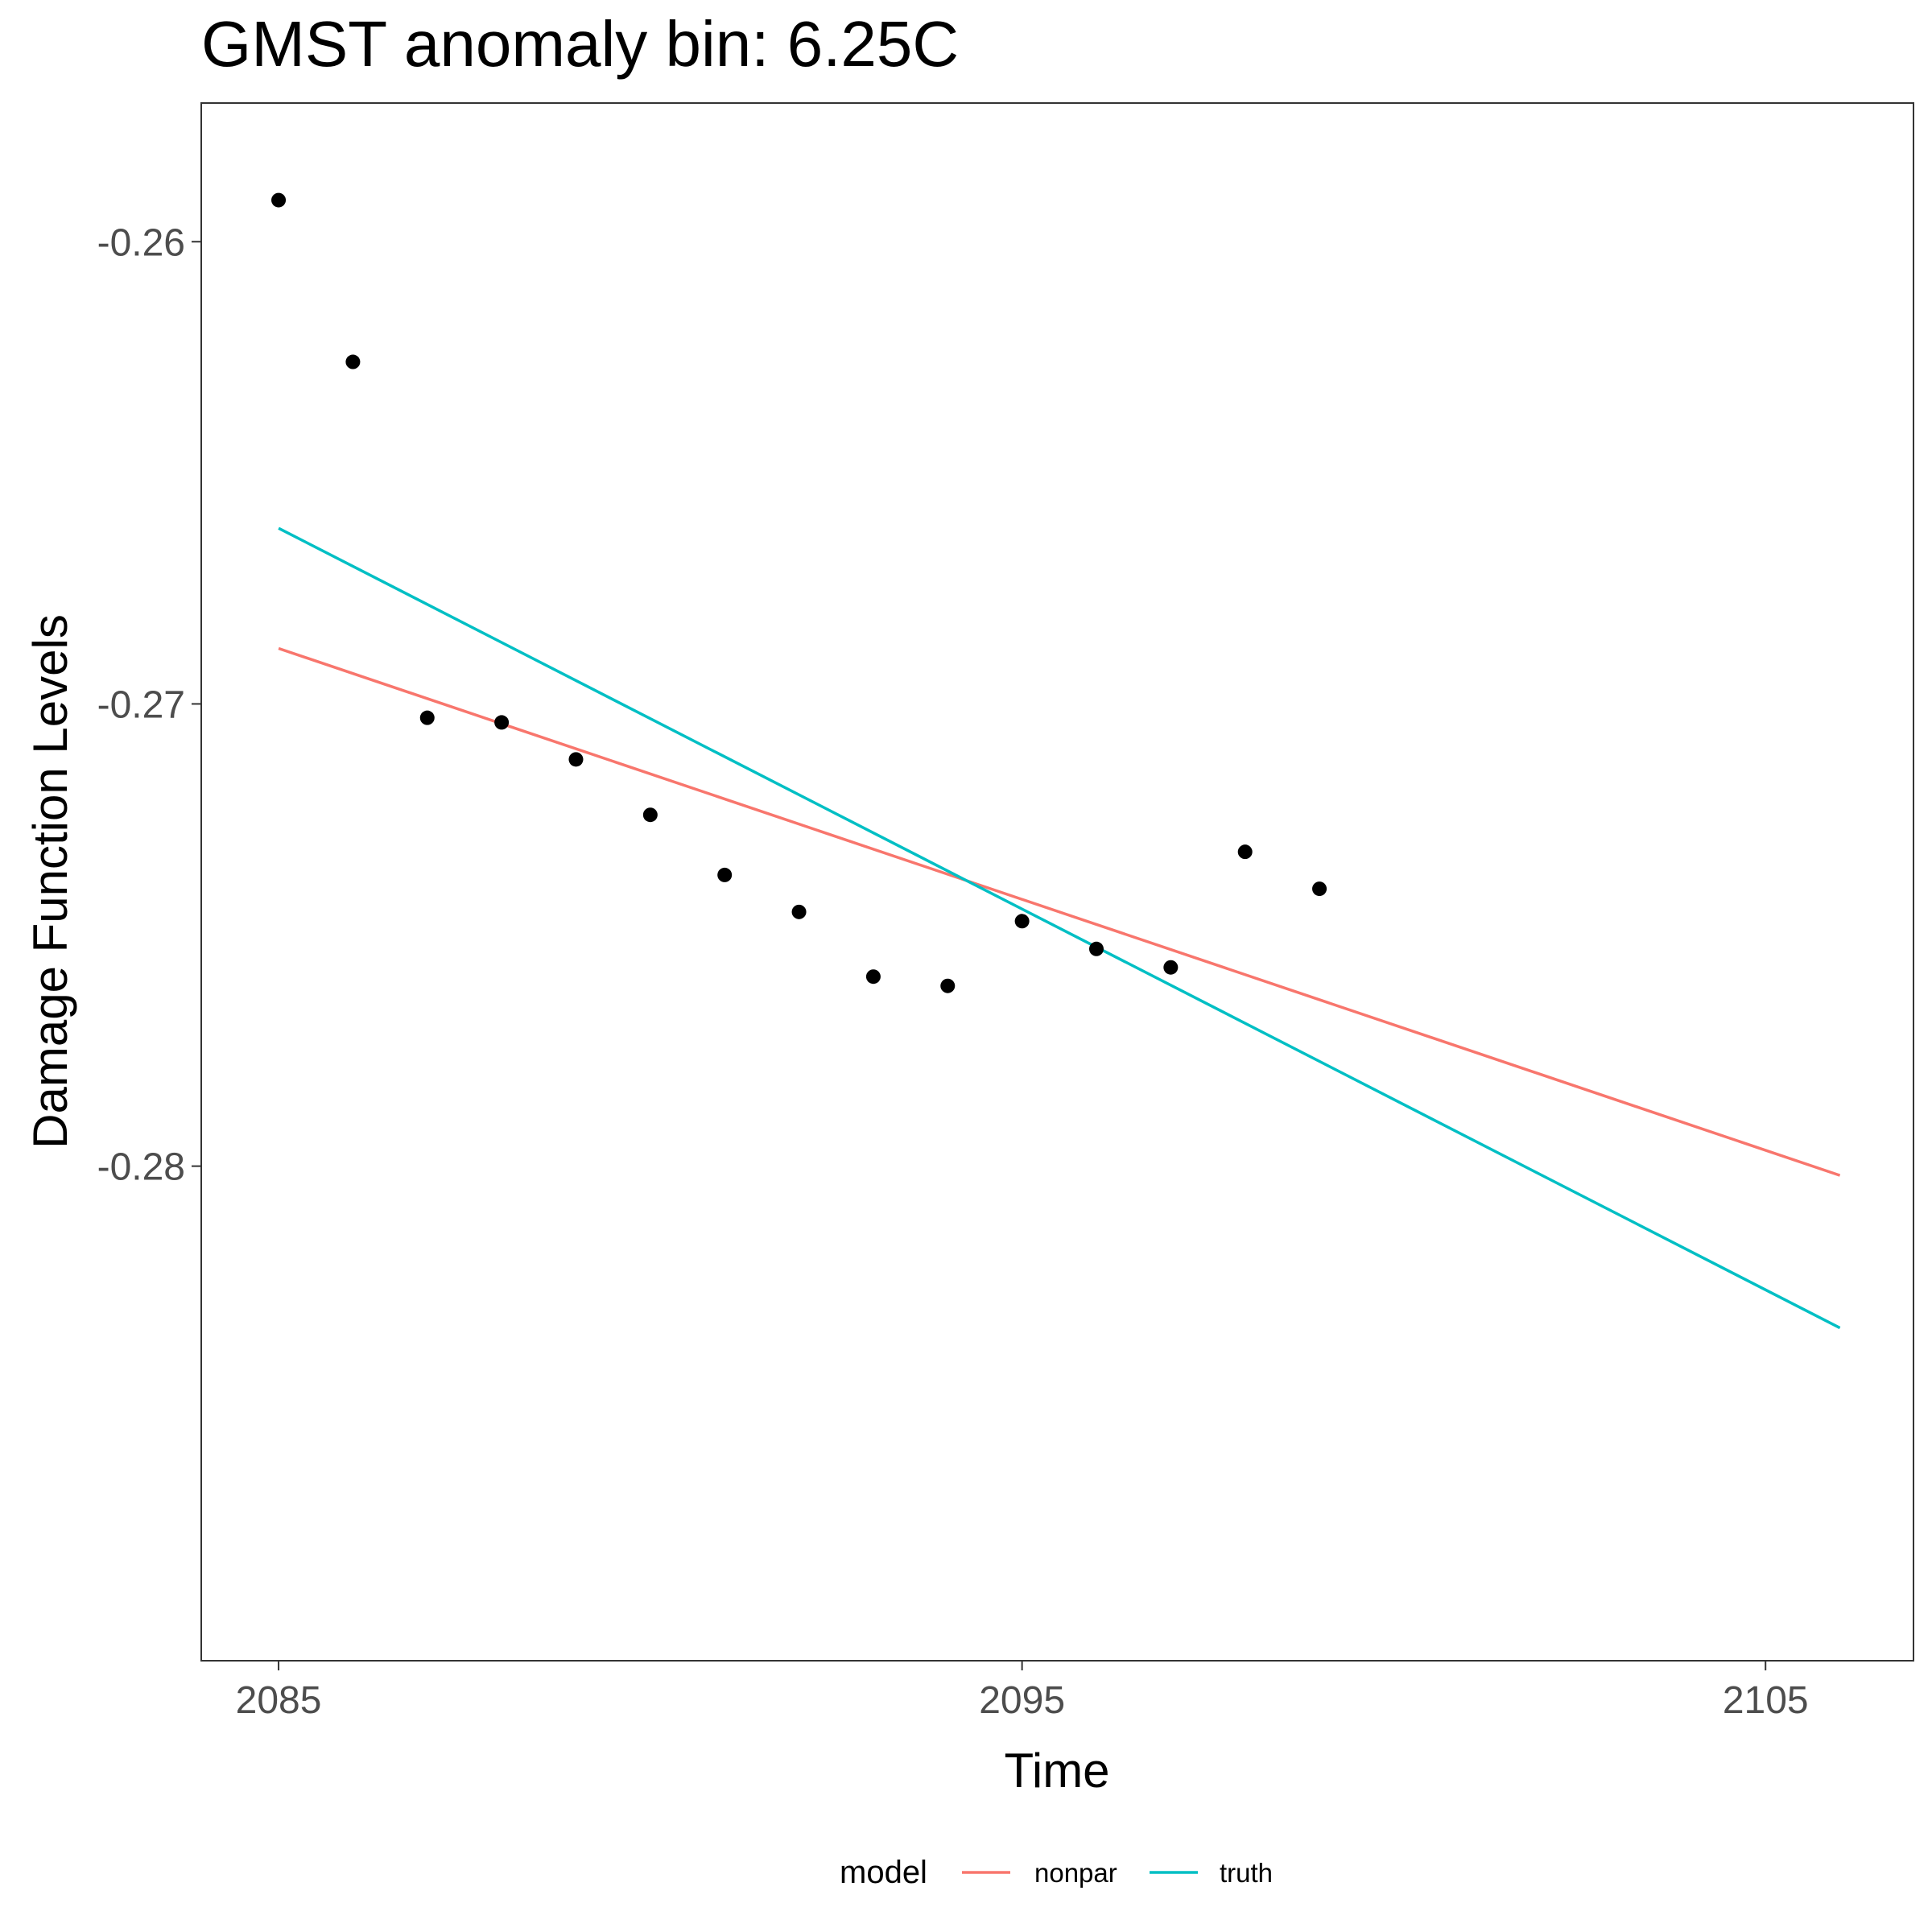  Describe the element at coordinates (1117, 1873) in the screenshot. I see `legend-items: nonpar truth` at that location.